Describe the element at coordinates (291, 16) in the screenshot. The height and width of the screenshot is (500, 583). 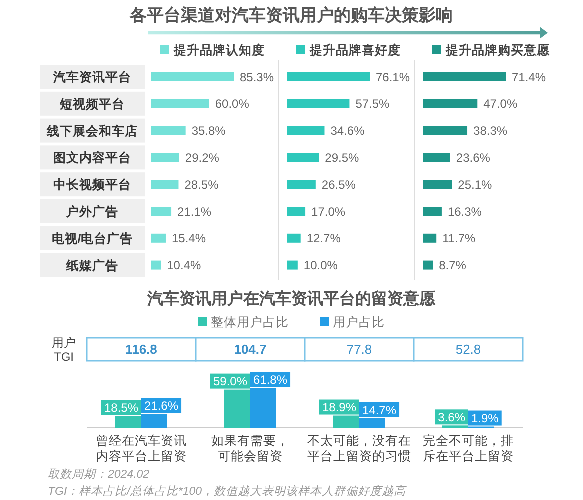
I see `text: 各平台渠道对汽车资讯用户的购车决策影响` at that location.